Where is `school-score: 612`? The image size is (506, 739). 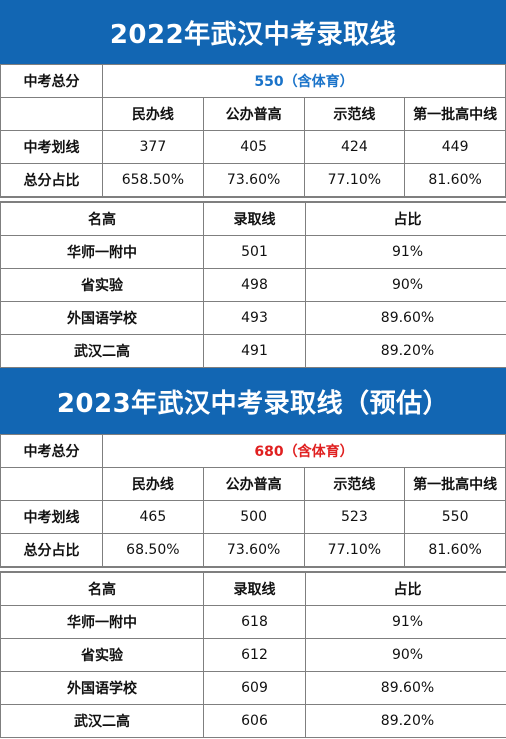 school-score: 612 is located at coordinates (254, 655).